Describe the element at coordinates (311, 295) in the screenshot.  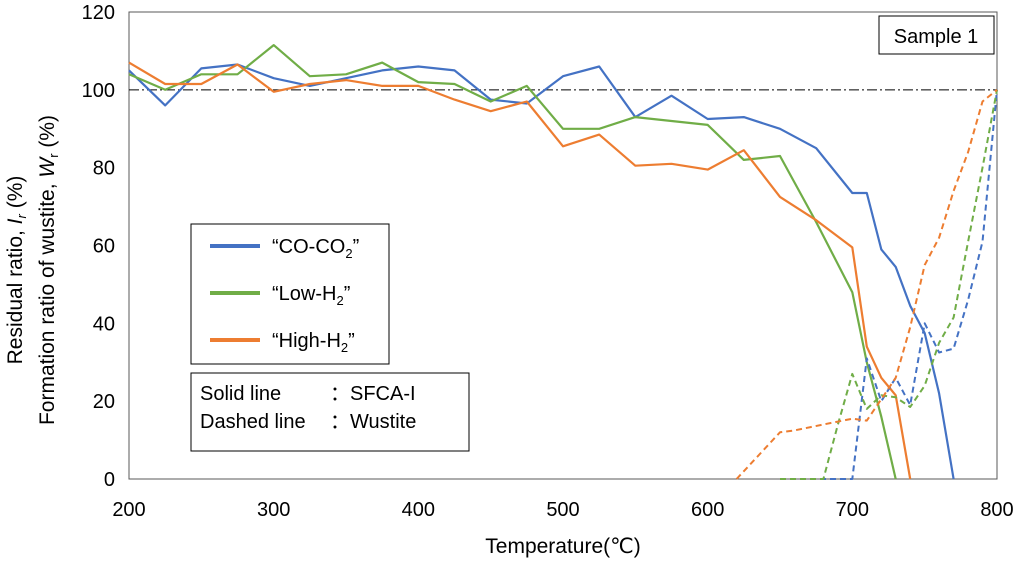
I see `legend-label-low-h2: “Low-H2”` at that location.